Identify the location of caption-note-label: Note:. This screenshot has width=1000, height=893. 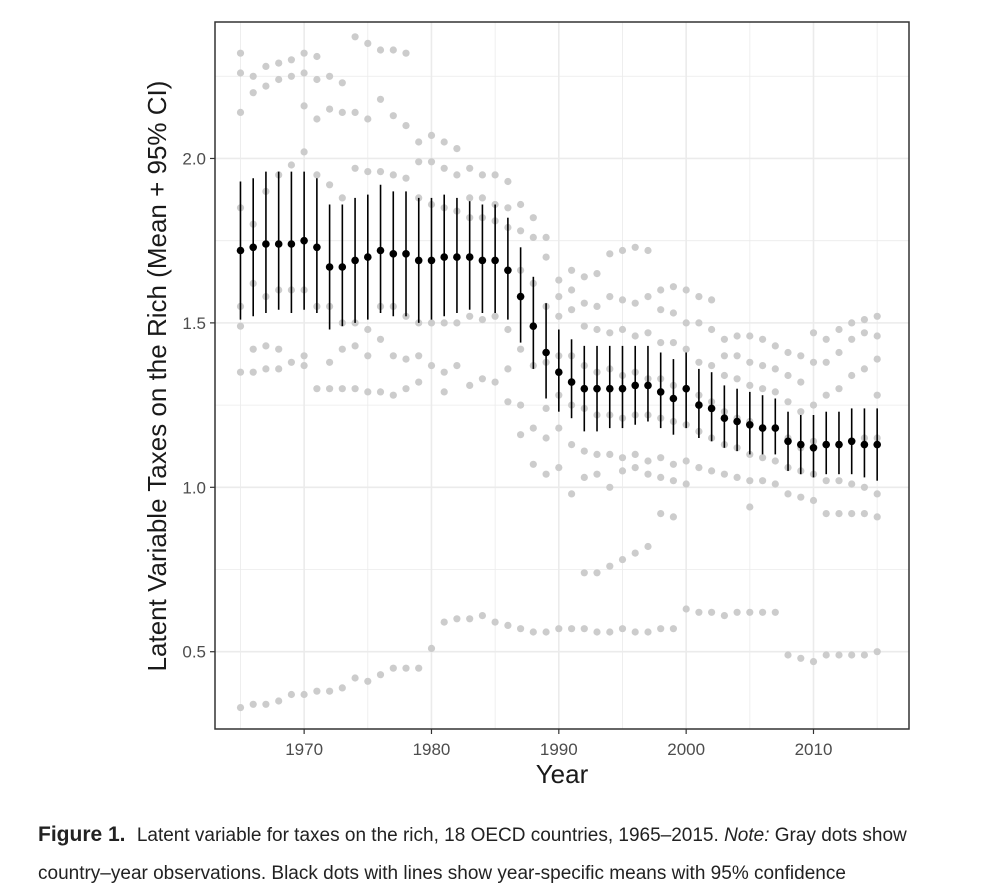
(747, 835).